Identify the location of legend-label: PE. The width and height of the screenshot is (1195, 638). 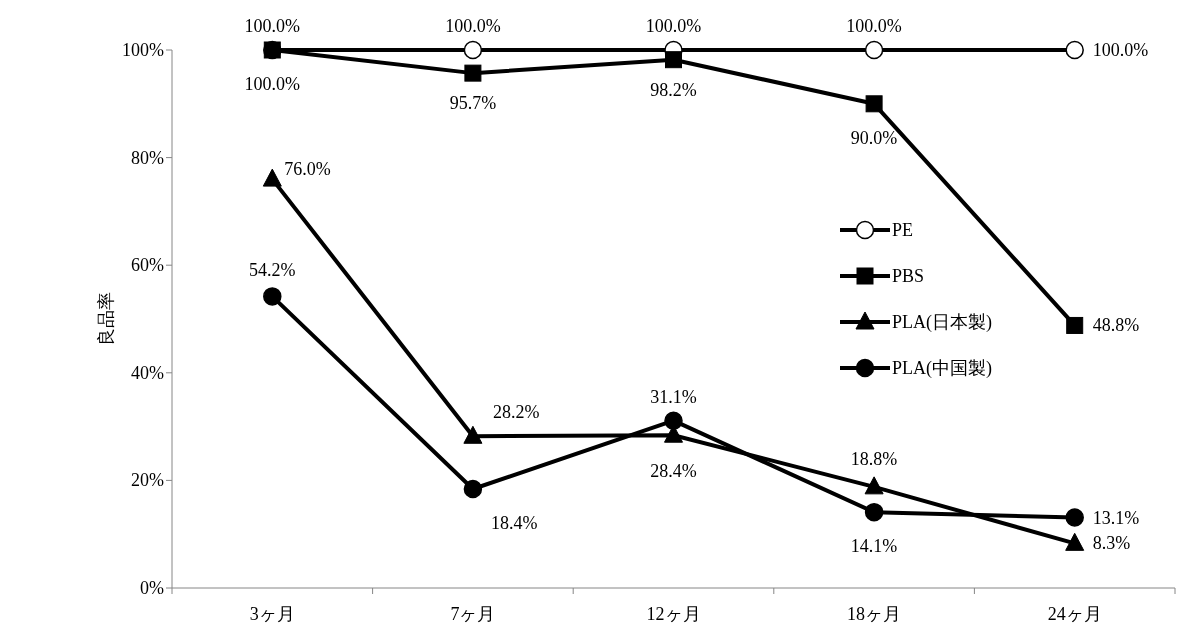
(903, 230).